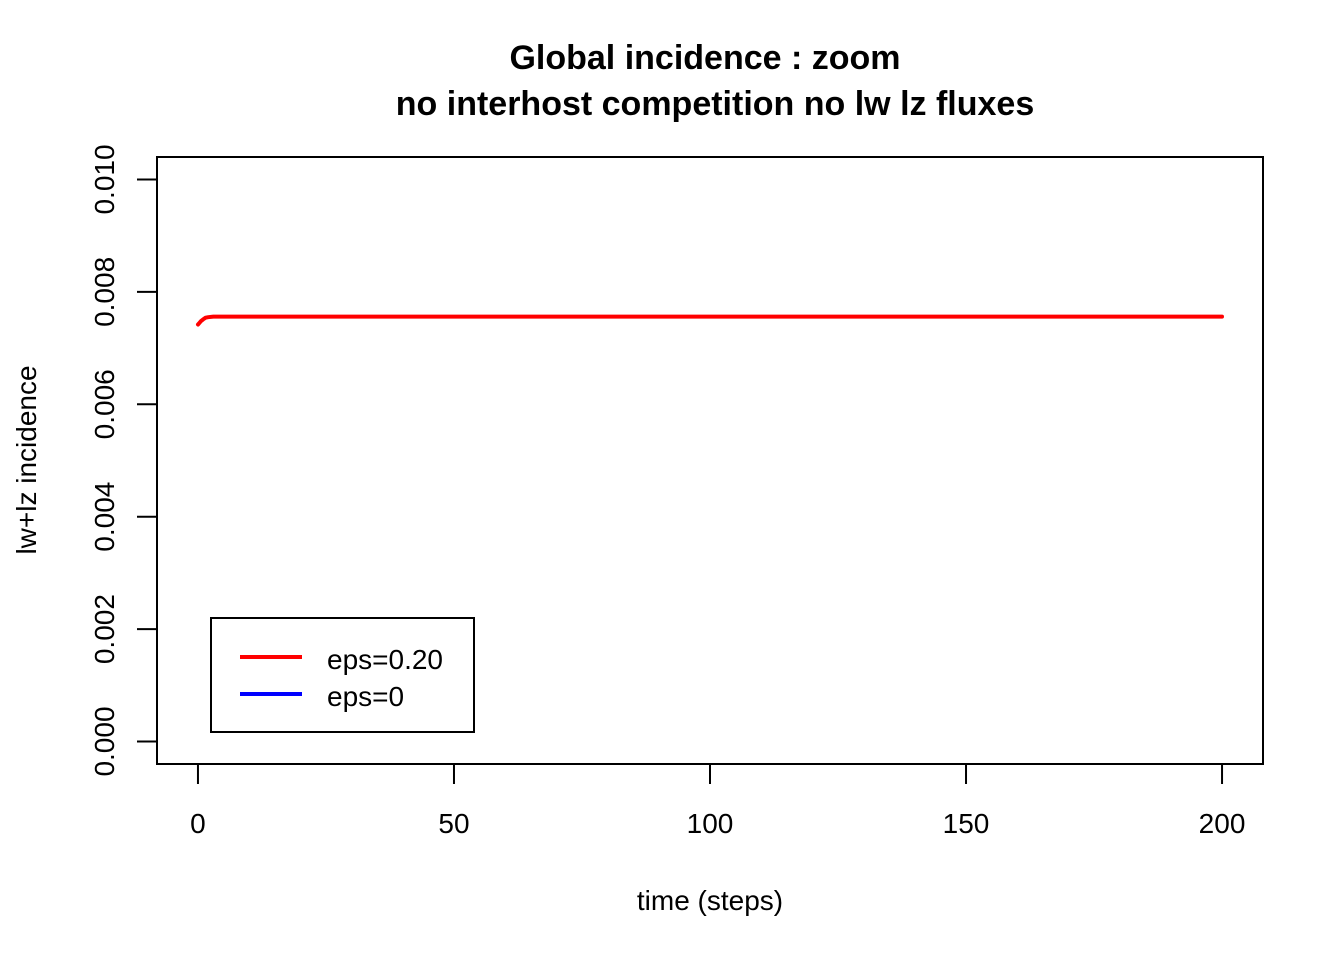  Describe the element at coordinates (104, 517) in the screenshot. I see `y-tick-label: 0.004` at that location.